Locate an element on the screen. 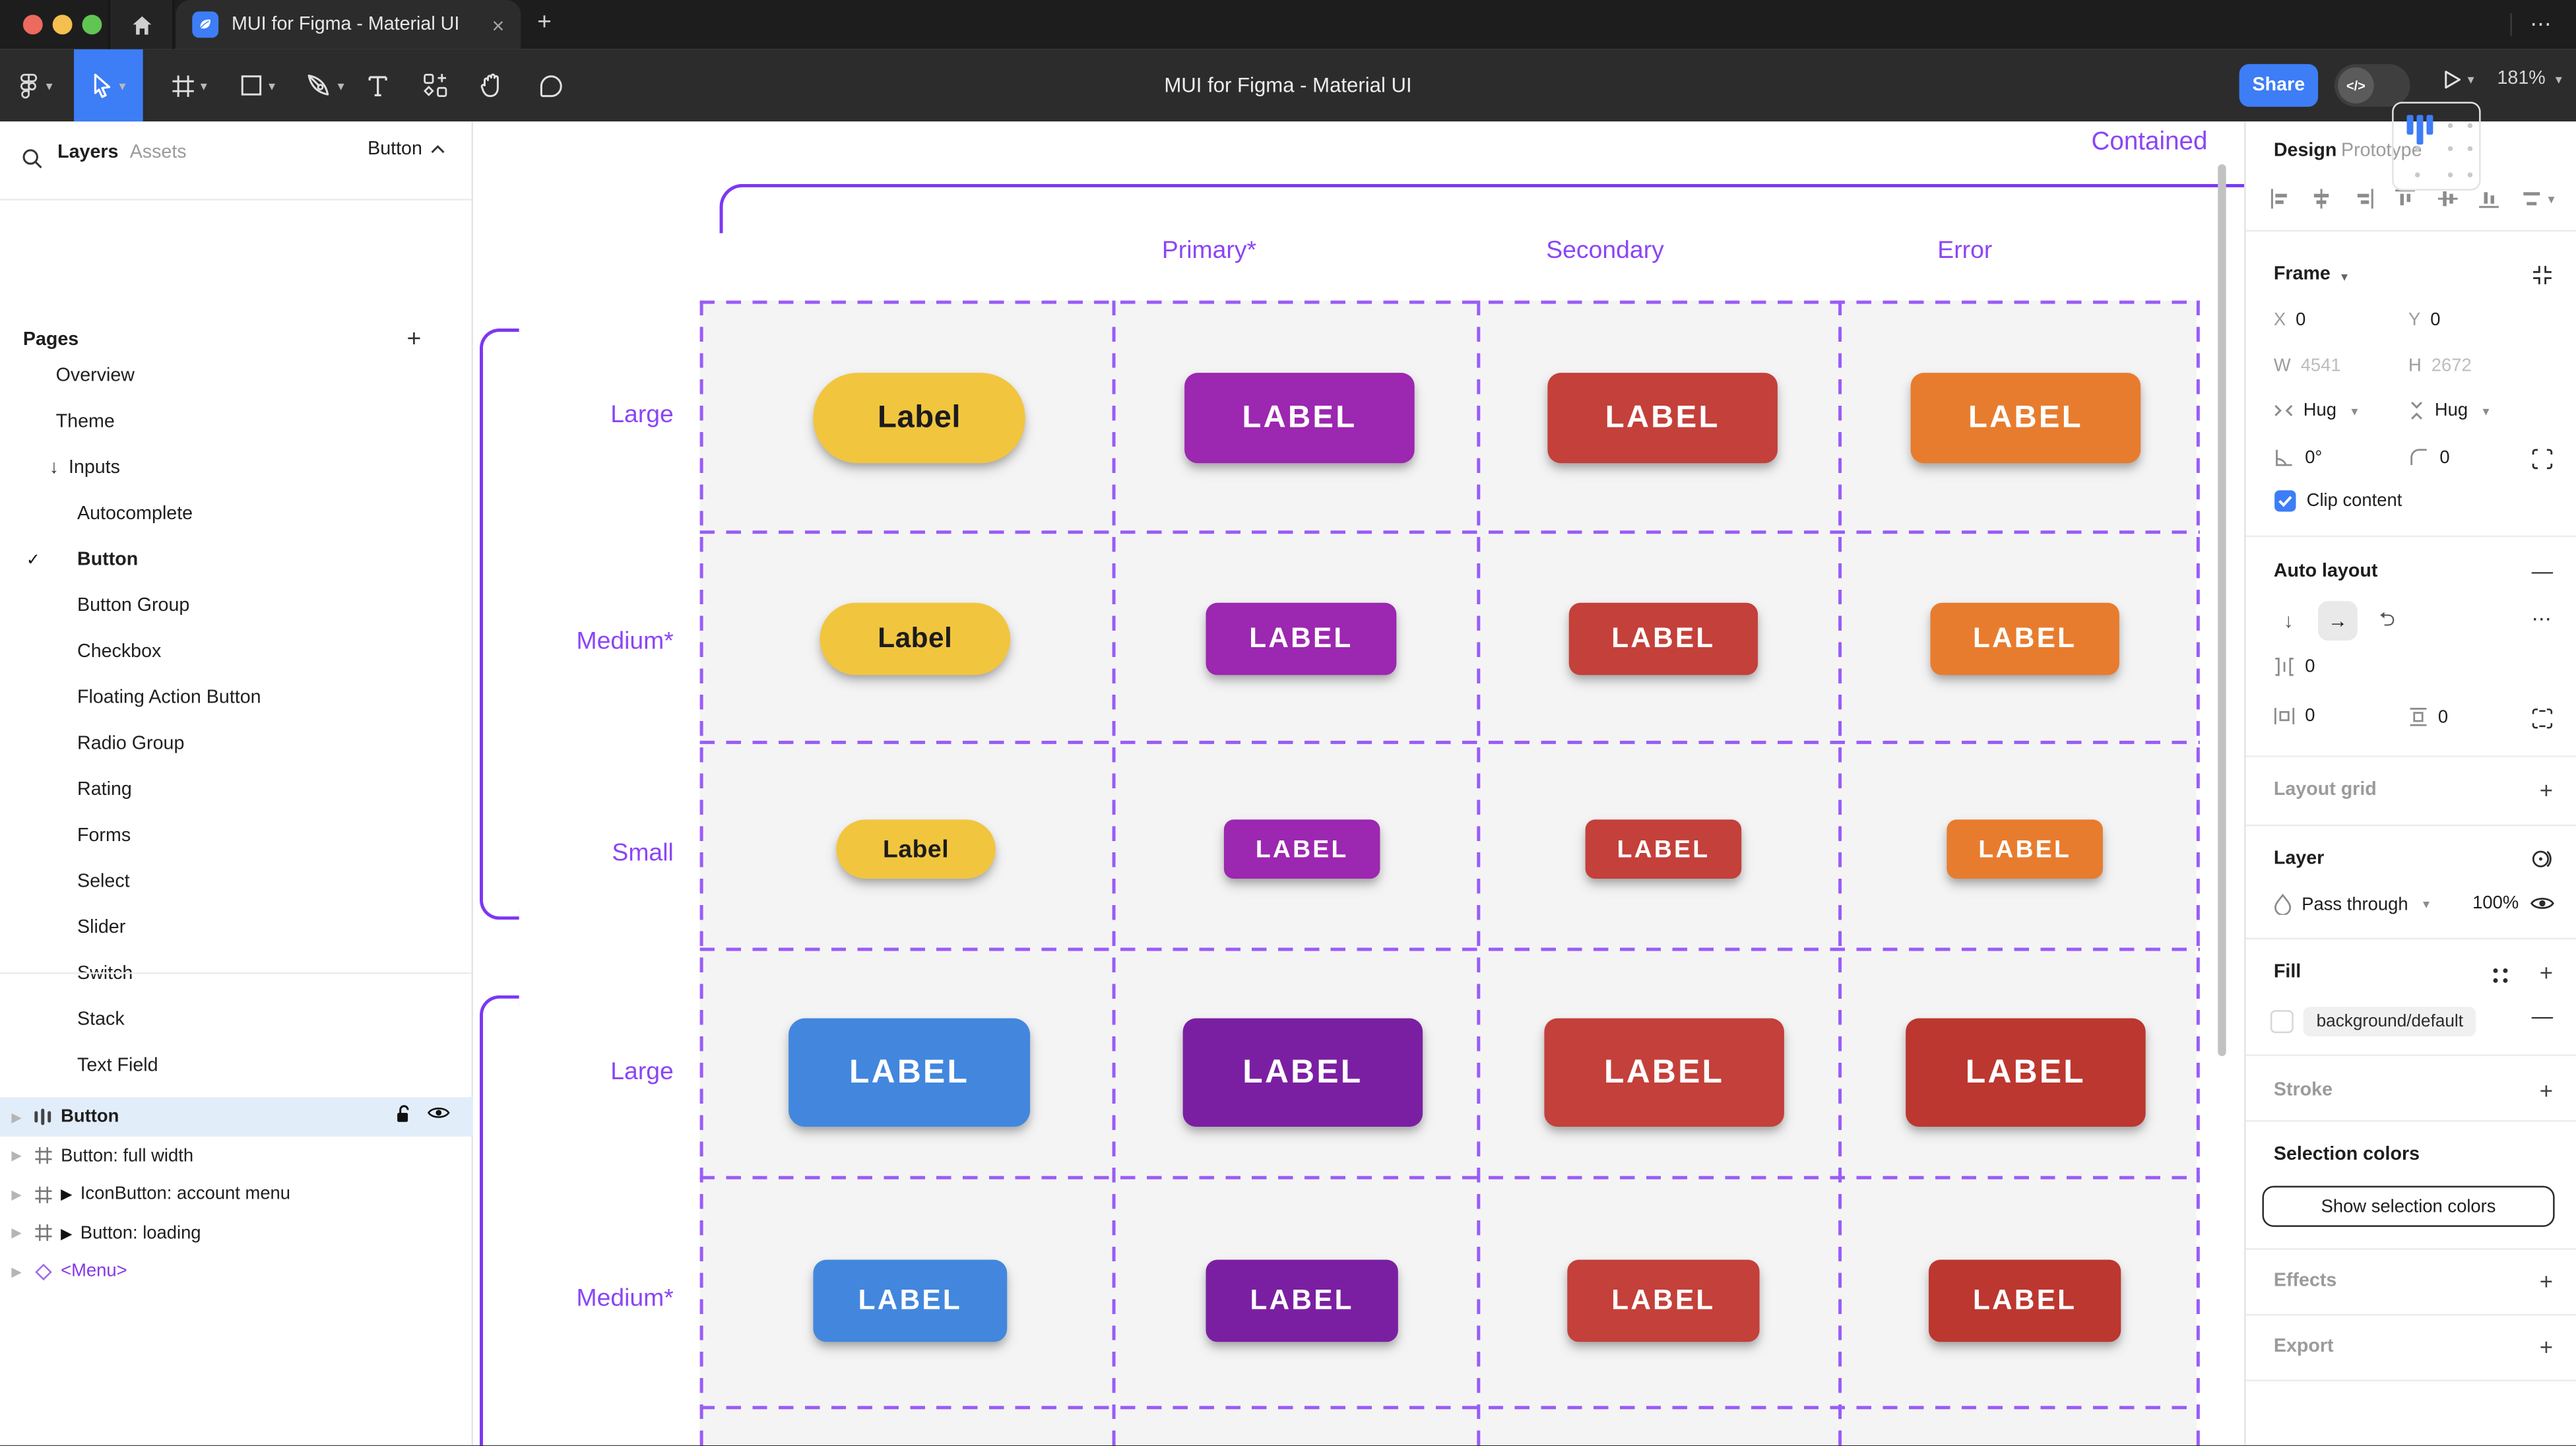 Image resolution: width=2576 pixels, height=1446 pixels. height-field: H 2672 is located at coordinates (2440, 366).